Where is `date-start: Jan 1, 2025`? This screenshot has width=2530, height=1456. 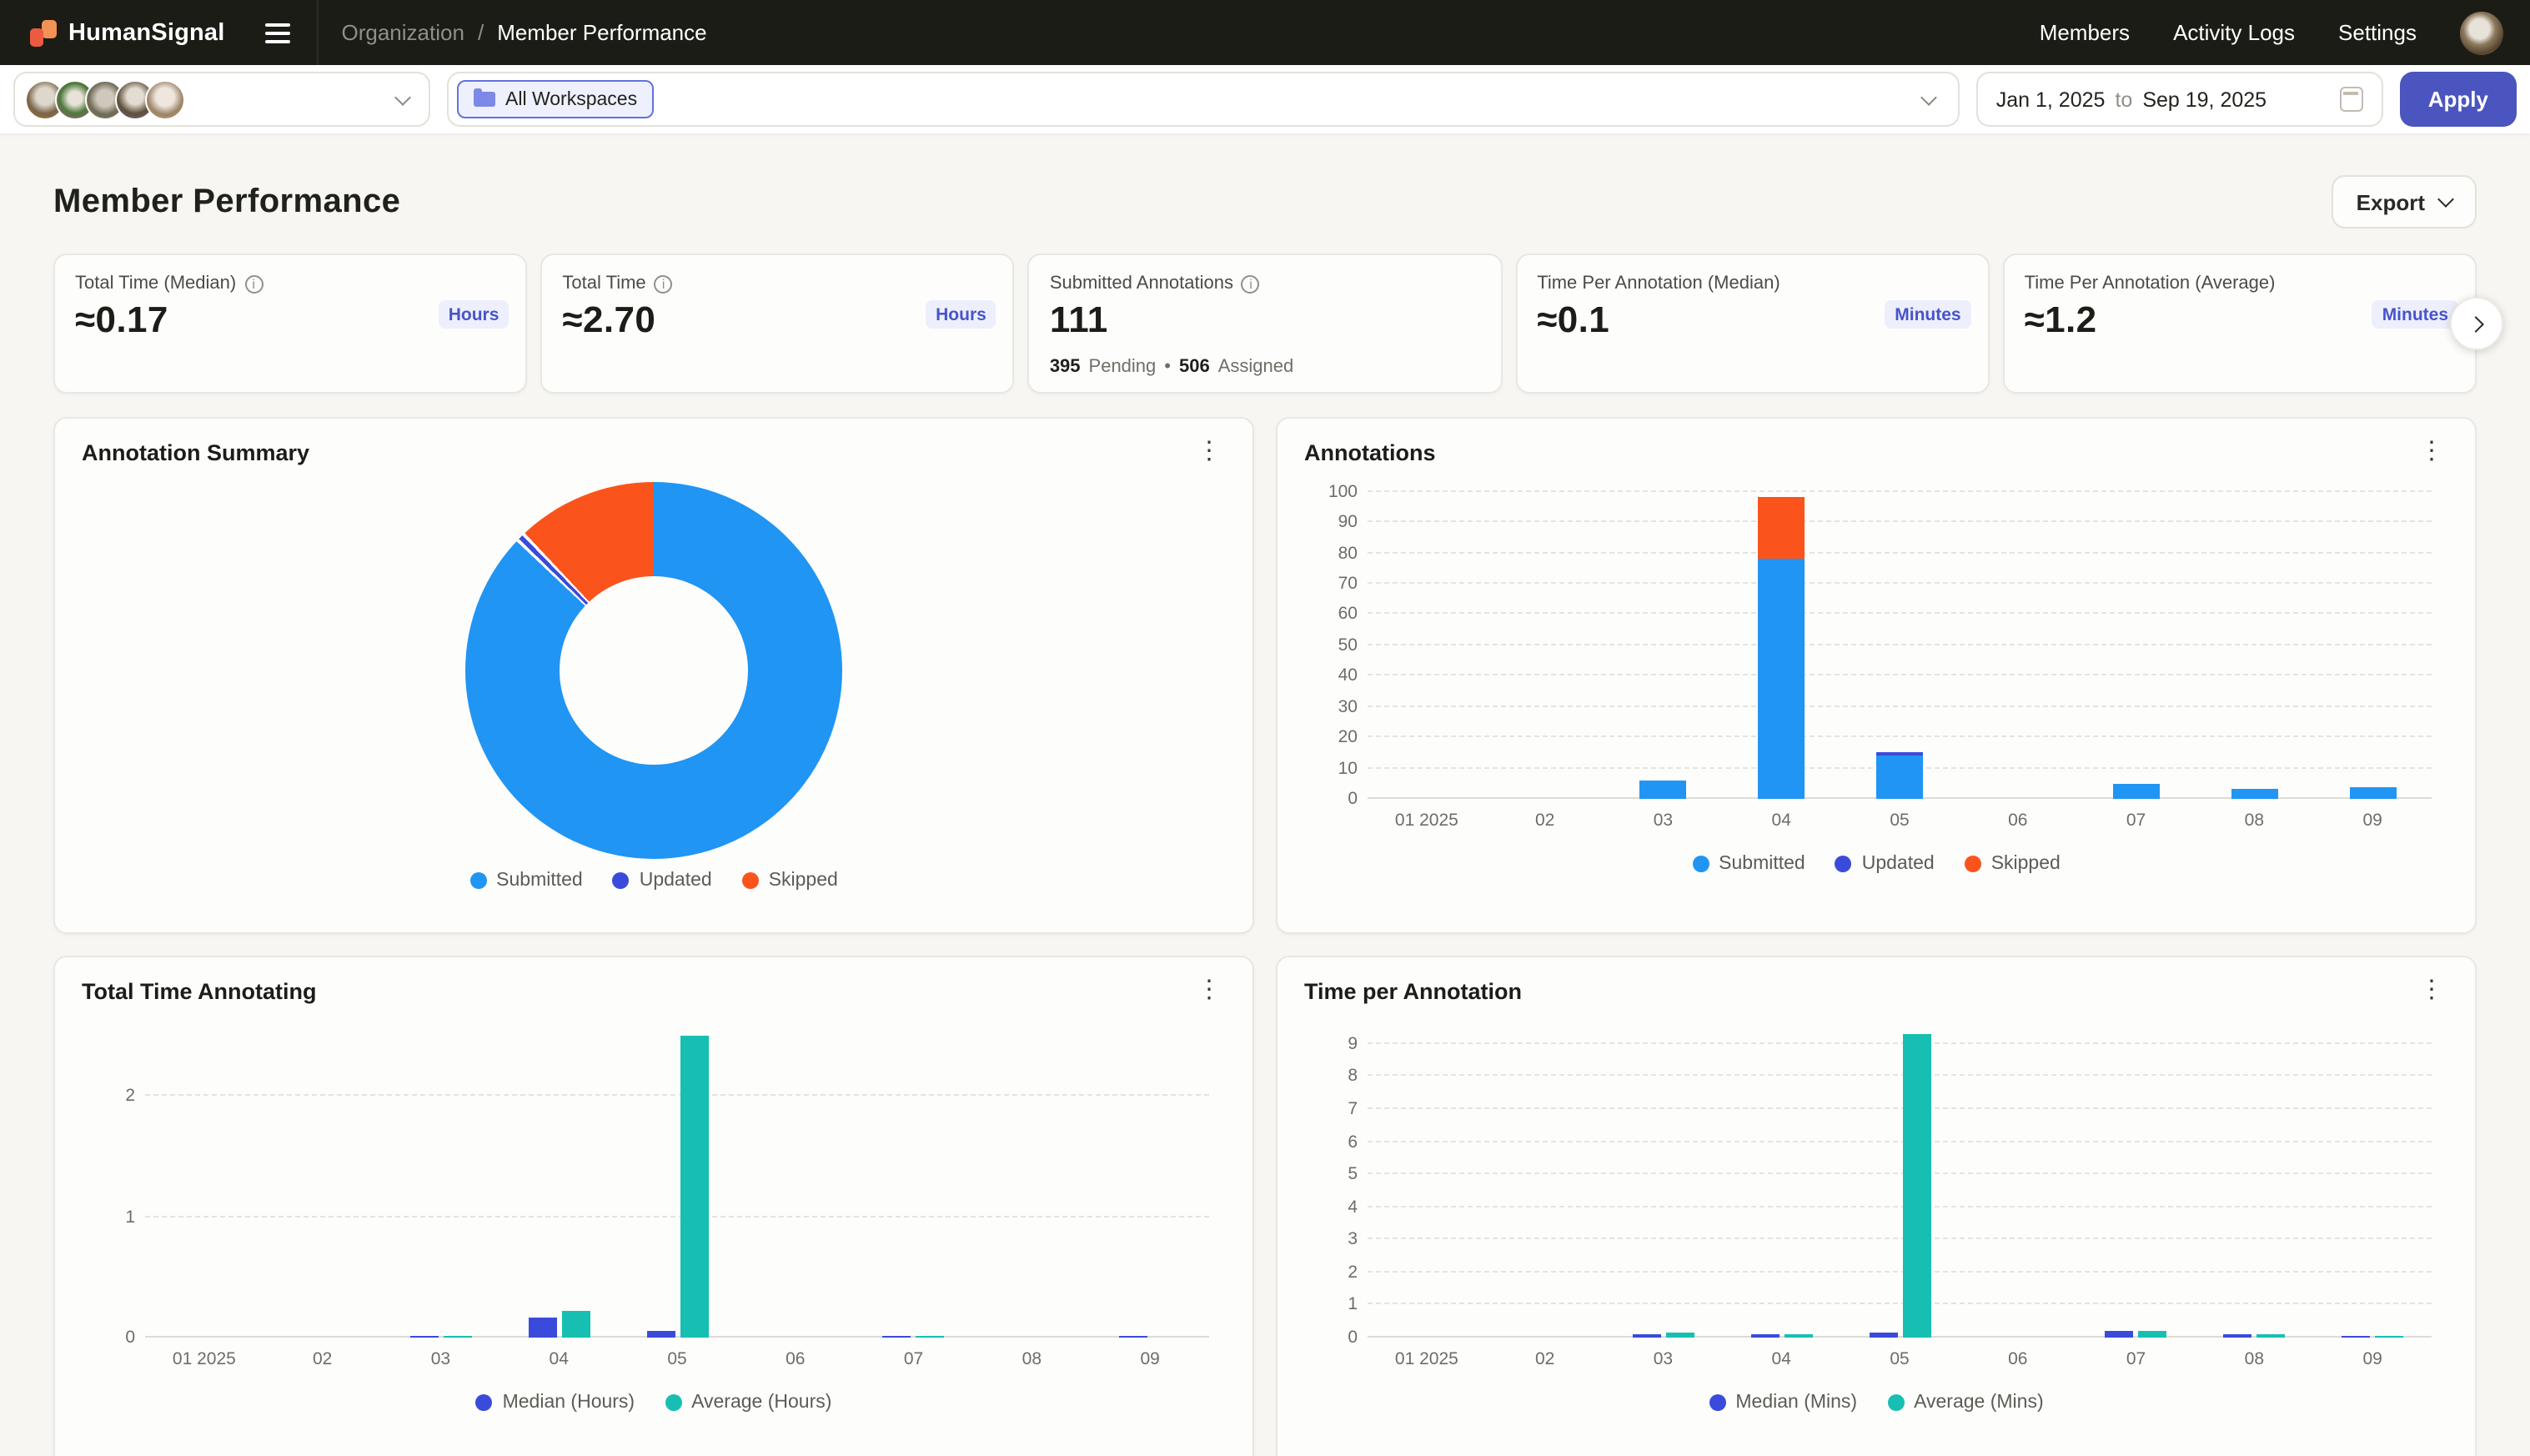 date-start: Jan 1, 2025 is located at coordinates (2050, 99).